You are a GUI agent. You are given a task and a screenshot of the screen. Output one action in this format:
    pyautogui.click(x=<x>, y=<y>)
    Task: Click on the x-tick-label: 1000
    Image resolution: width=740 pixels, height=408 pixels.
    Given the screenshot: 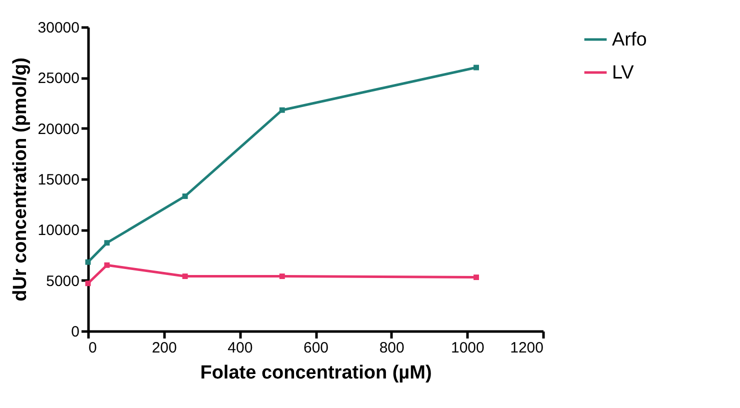 What is the action you would take?
    pyautogui.click(x=467, y=348)
    